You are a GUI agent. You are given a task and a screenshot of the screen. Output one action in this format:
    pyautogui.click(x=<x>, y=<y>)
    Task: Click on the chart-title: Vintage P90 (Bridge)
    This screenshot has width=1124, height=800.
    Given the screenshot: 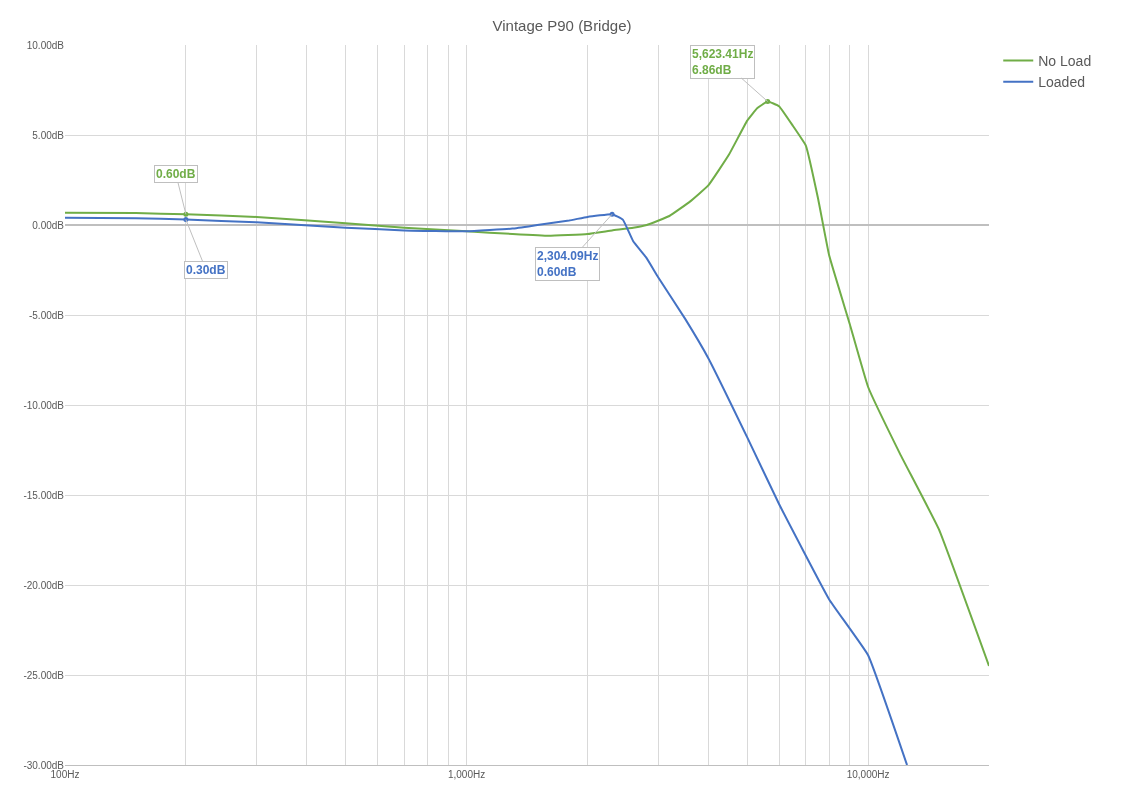 What is the action you would take?
    pyautogui.click(x=562, y=25)
    